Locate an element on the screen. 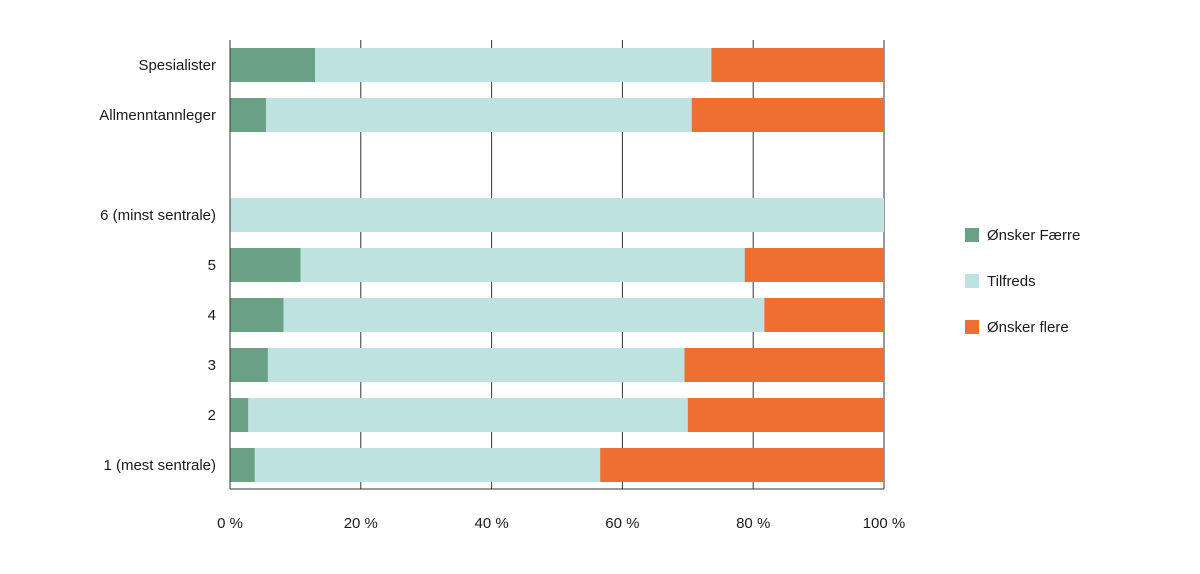  x-tick-label: 40 % is located at coordinates (491, 523).